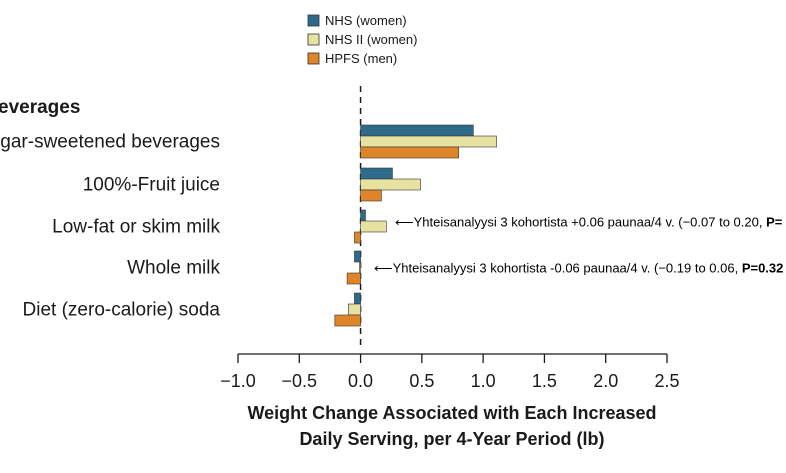  Describe the element at coordinates (605, 381) in the screenshot. I see `x-tick-label-6: 2.0` at that location.